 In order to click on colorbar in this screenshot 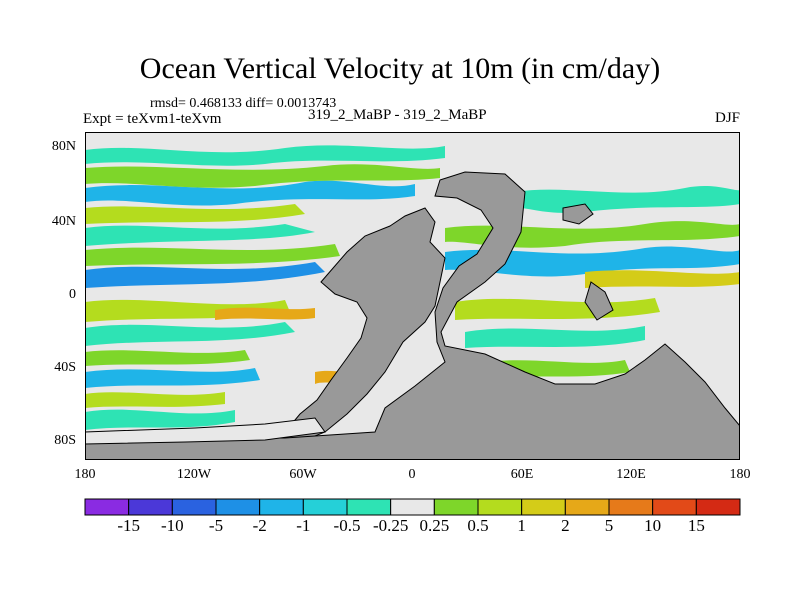, I will do `click(412, 507)`.